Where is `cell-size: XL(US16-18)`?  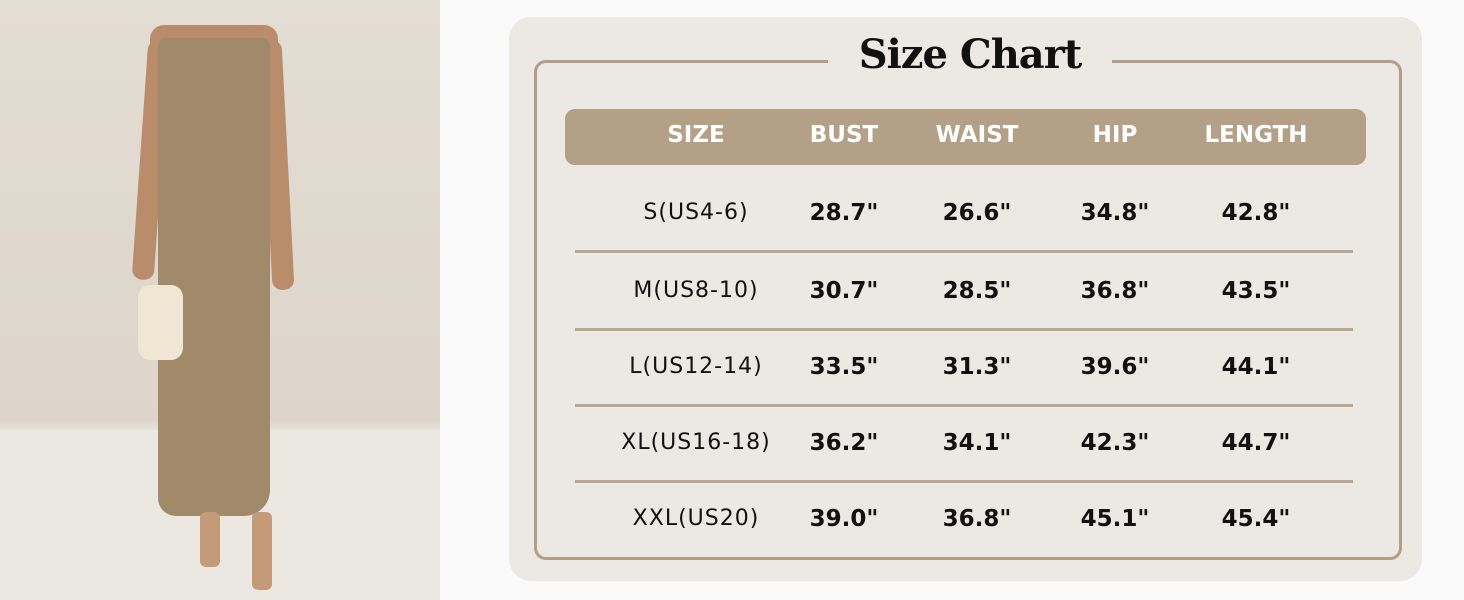
cell-size: XL(US16-18) is located at coordinates (696, 442).